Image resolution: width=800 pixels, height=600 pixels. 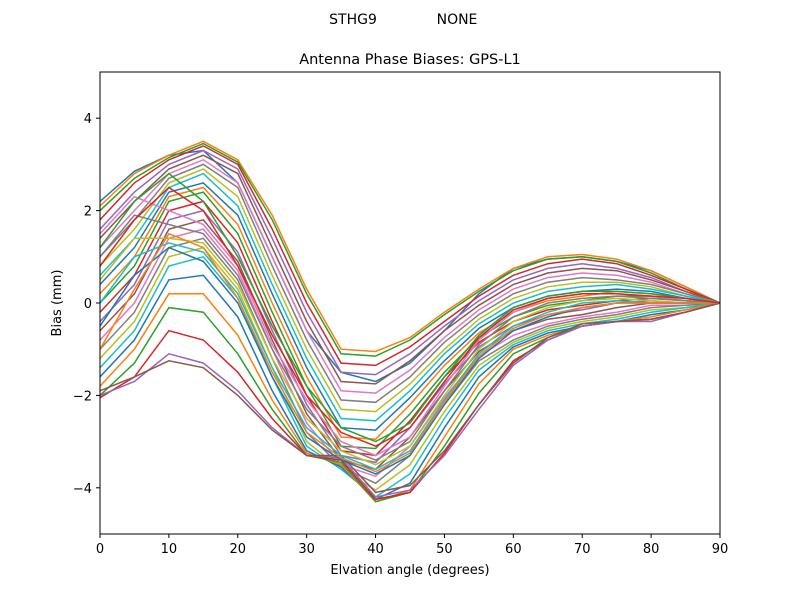 What do you see at coordinates (169, 549) in the screenshot?
I see `x-tick-label: 10` at bounding box center [169, 549].